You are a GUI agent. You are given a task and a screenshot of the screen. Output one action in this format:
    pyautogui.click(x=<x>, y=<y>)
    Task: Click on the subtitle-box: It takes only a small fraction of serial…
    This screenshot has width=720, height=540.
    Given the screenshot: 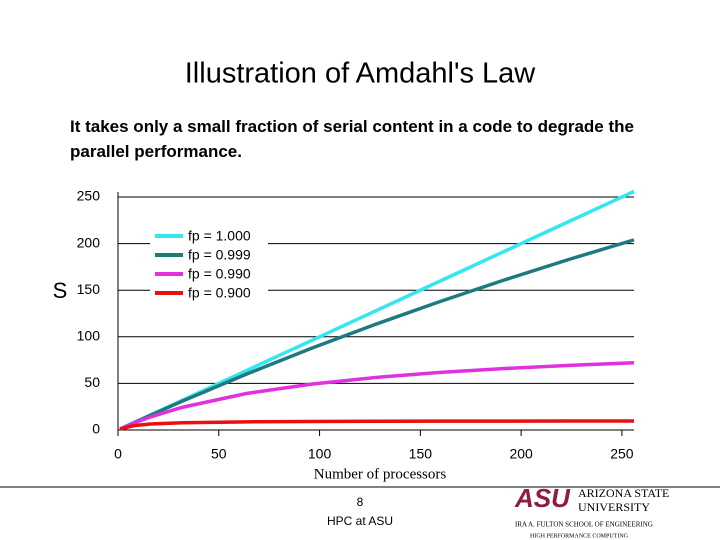 What is the action you would take?
    pyautogui.click(x=352, y=139)
    